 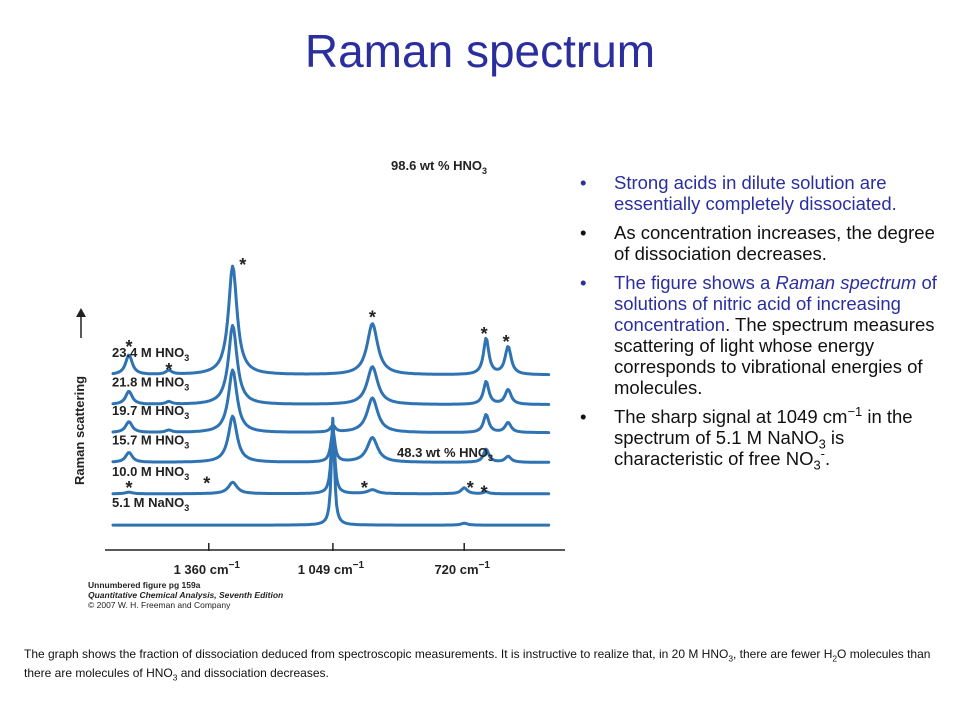 What do you see at coordinates (150, 473) in the screenshot?
I see `series-label: 10.0 M HNO3` at bounding box center [150, 473].